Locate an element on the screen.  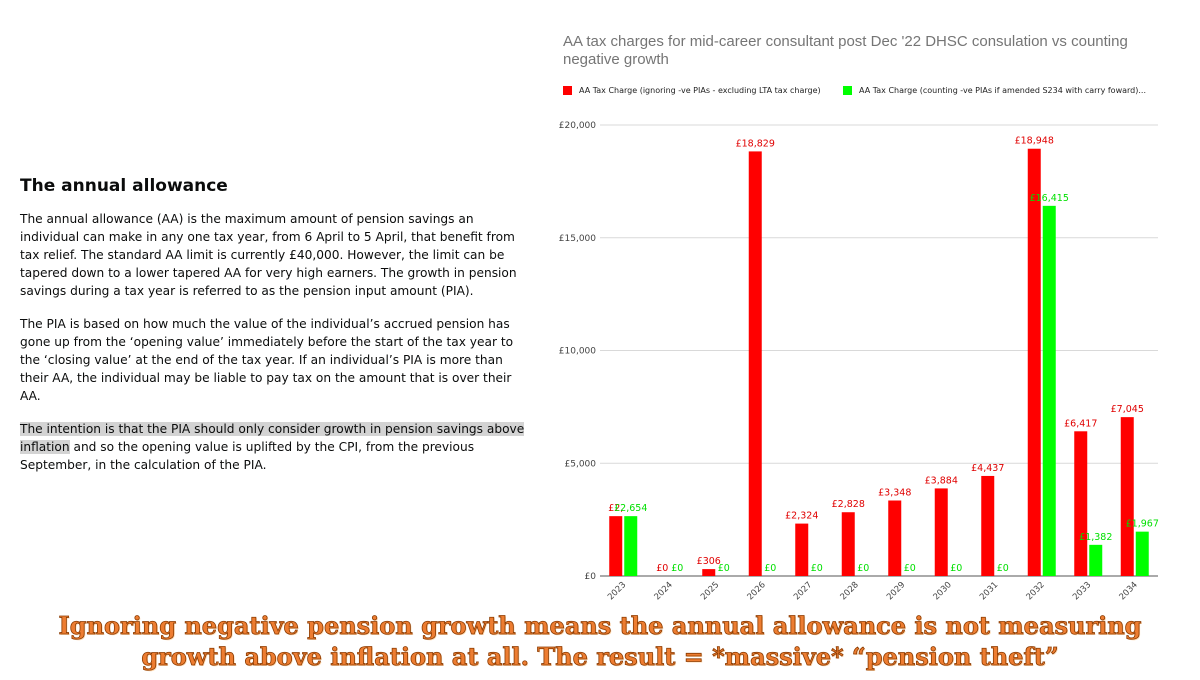
data-label-series-1: £2,828 is located at coordinates (848, 504).